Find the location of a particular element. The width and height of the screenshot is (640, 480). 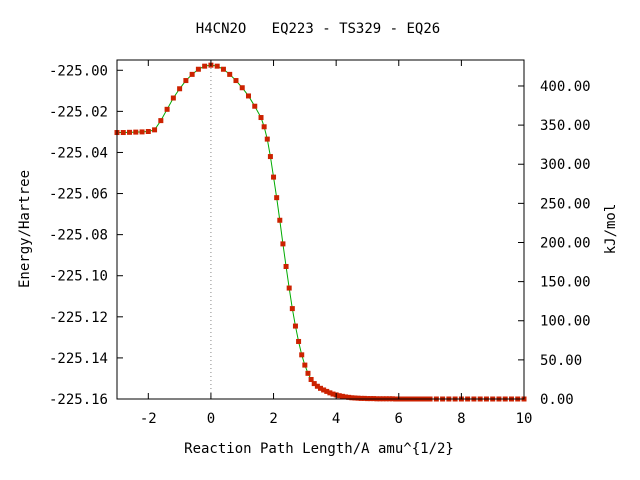

y-tick-label: -225.16 is located at coordinates (78, 400).